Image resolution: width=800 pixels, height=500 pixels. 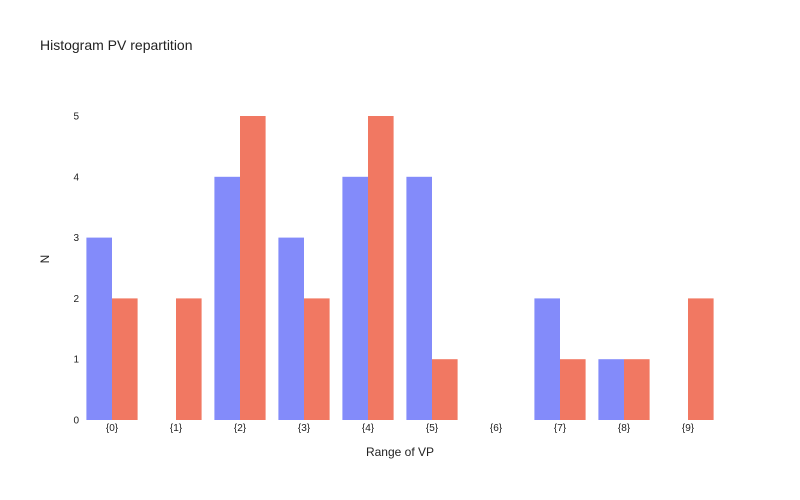 I want to click on chart-title: Histogram PV repartition, so click(x=116, y=45).